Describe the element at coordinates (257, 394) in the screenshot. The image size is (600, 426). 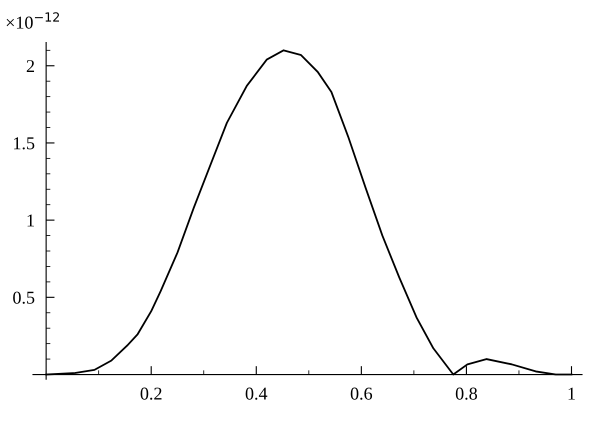
I see `x-tick-label: 0.4` at that location.